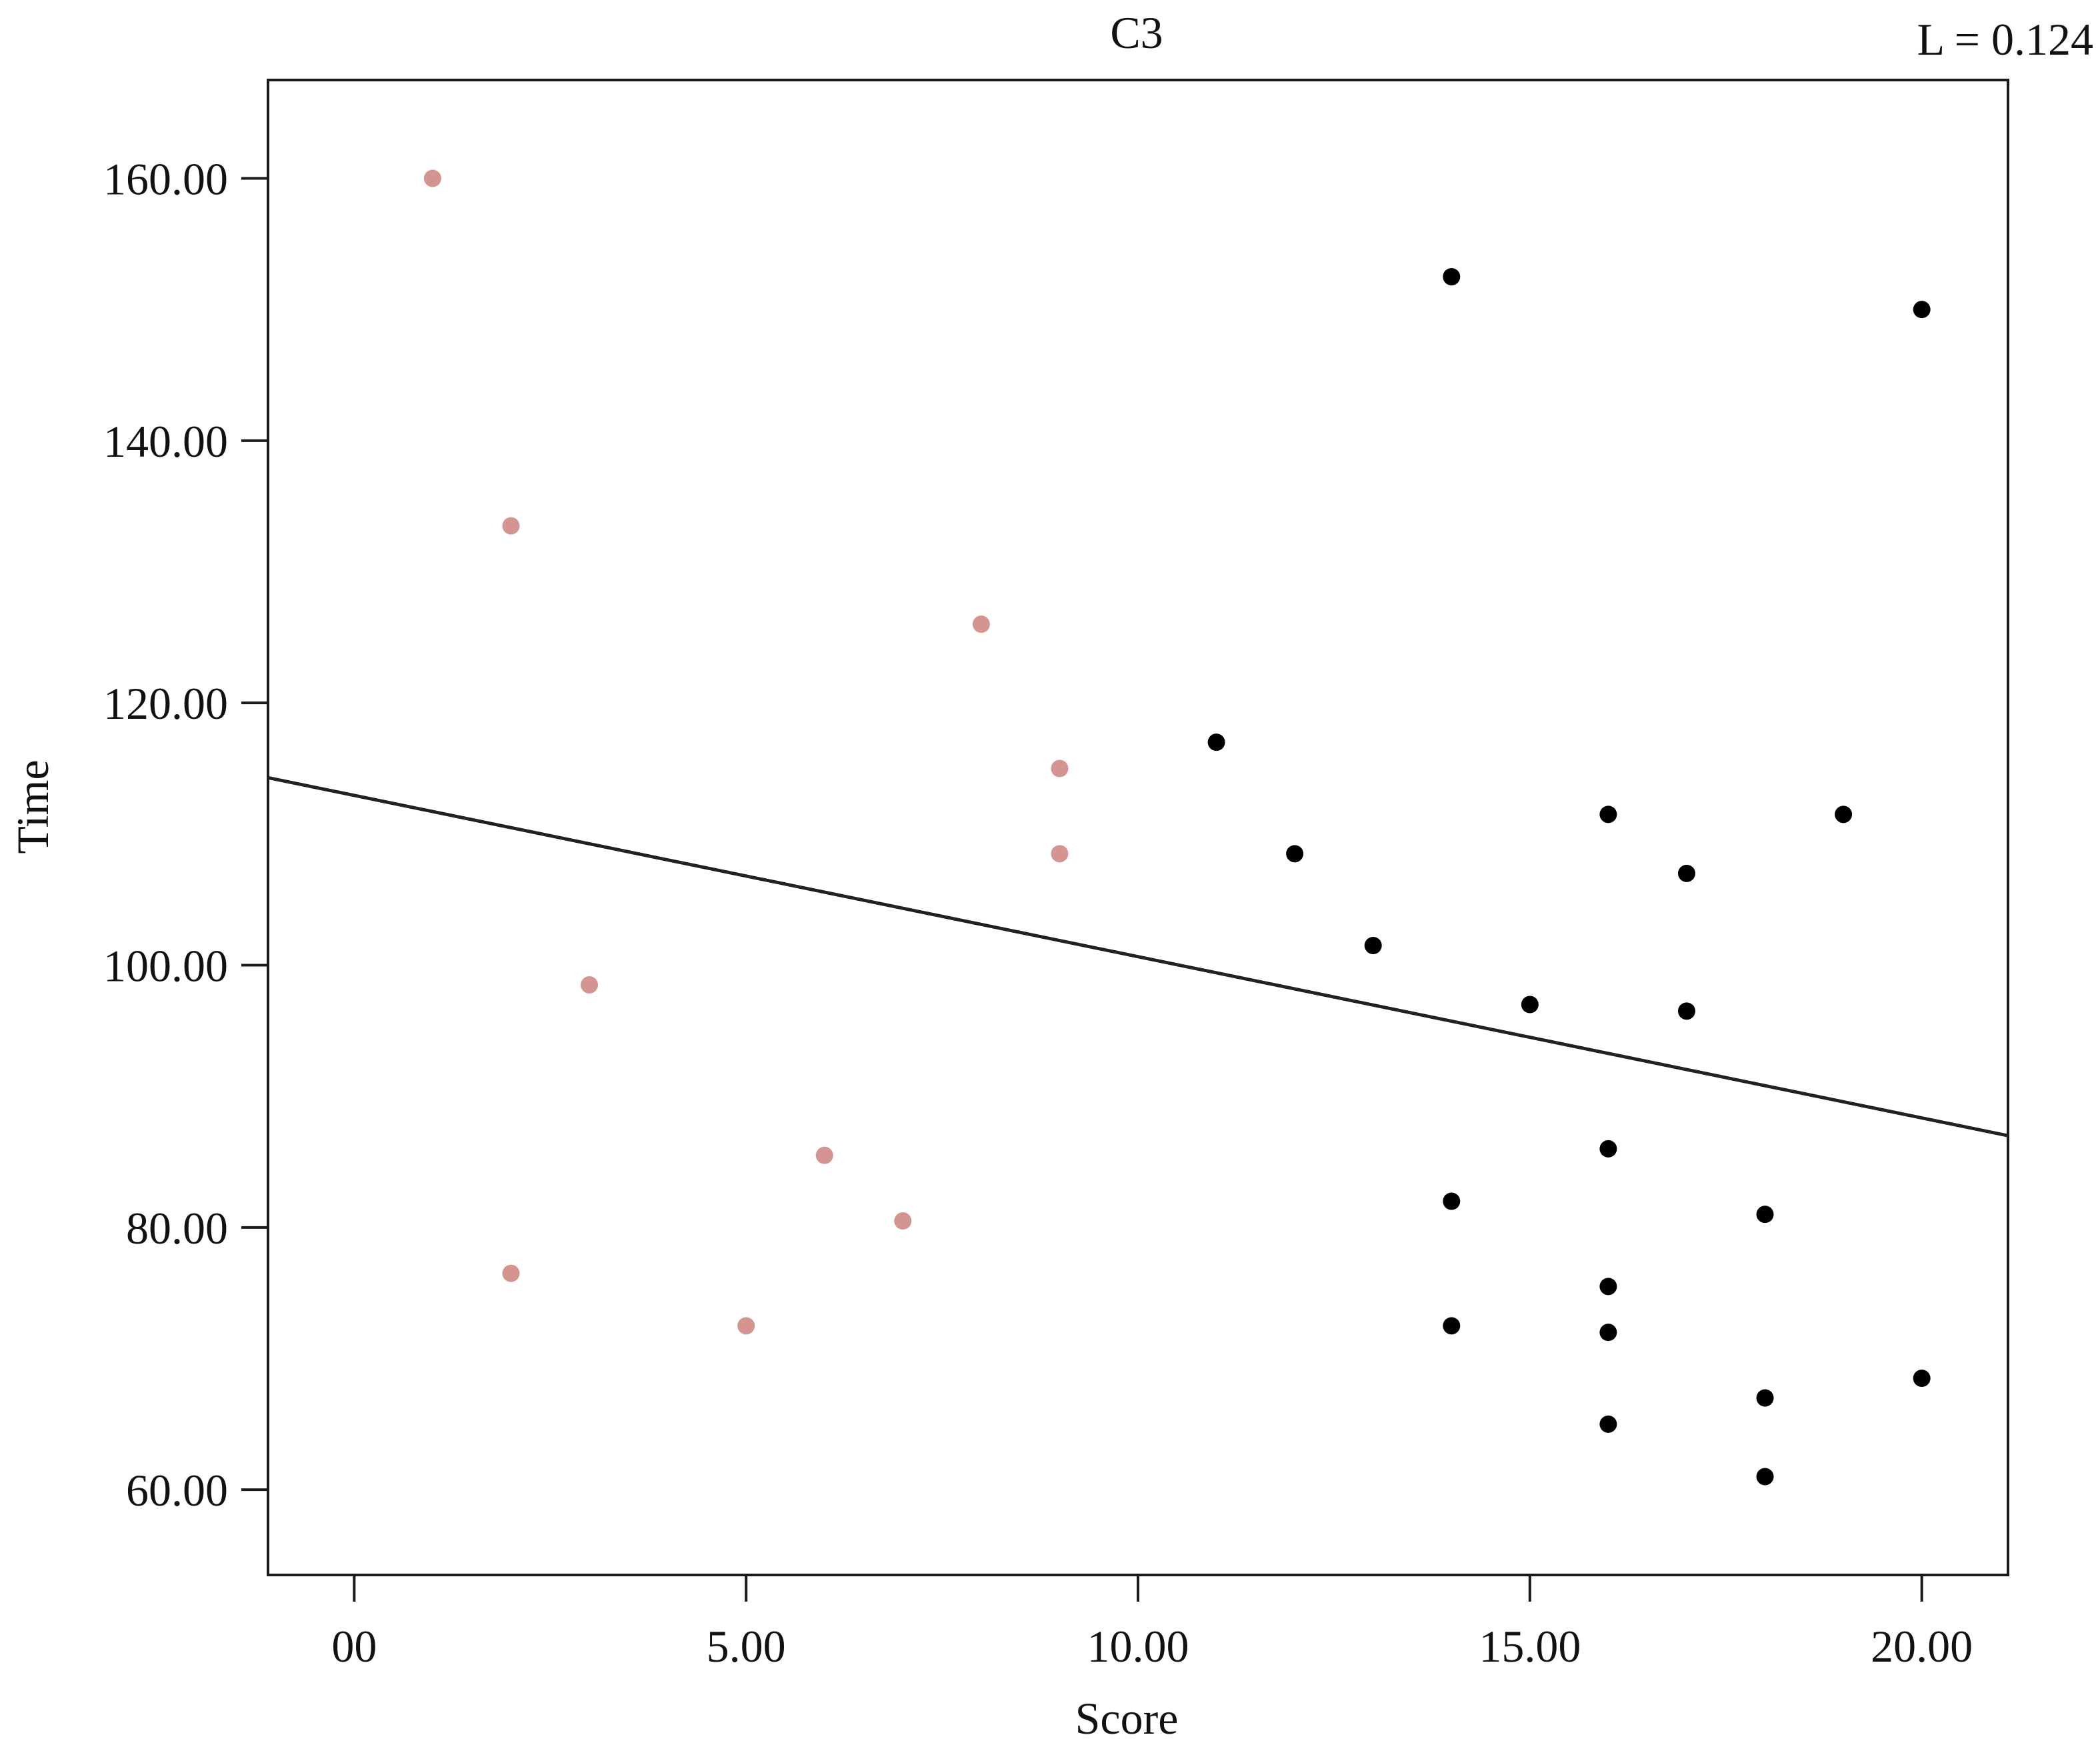  I want to click on chart-title: C3, so click(1136, 32).